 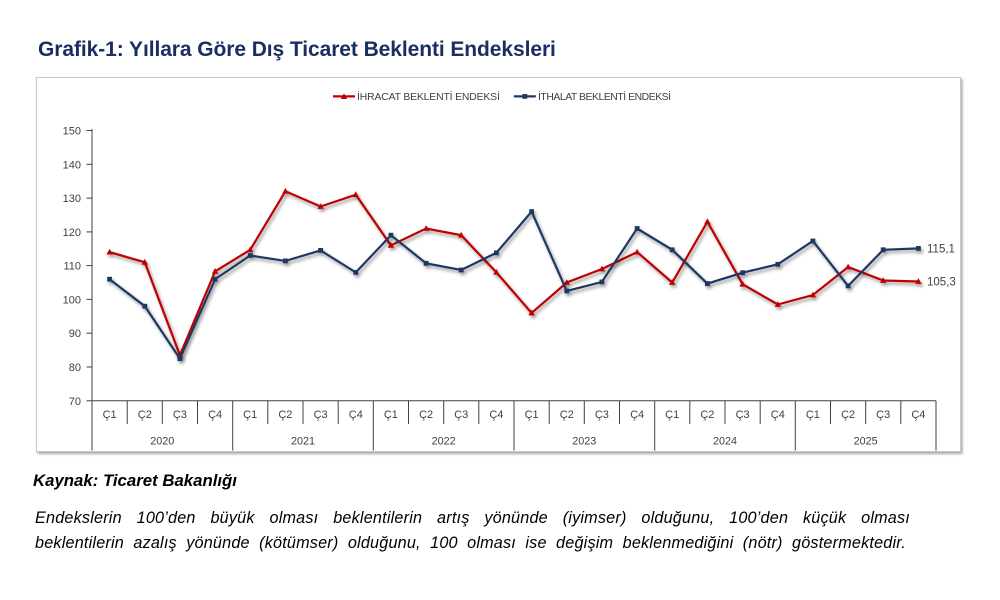 What do you see at coordinates (866, 442) in the screenshot?
I see `svg-text: 2025` at bounding box center [866, 442].